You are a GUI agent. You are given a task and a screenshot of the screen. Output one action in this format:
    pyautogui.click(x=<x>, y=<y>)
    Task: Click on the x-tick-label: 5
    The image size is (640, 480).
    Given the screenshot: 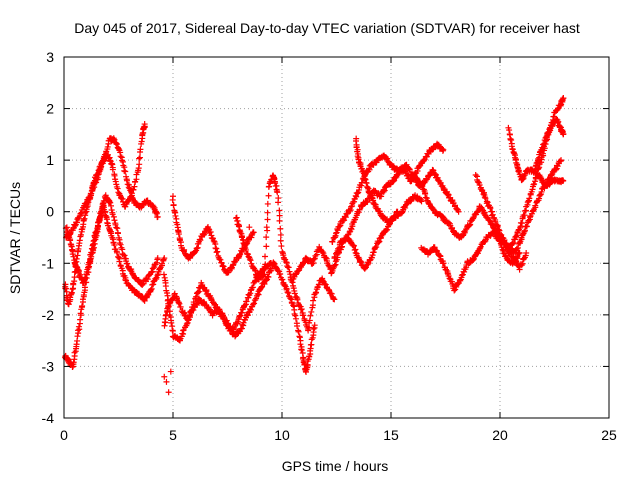 What is the action you would take?
    pyautogui.click(x=173, y=435)
    